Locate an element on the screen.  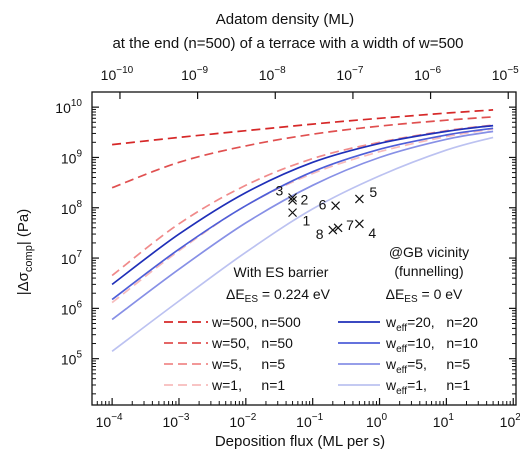
legend-right-label-3: weff=1, n=1 is located at coordinates (427, 387).